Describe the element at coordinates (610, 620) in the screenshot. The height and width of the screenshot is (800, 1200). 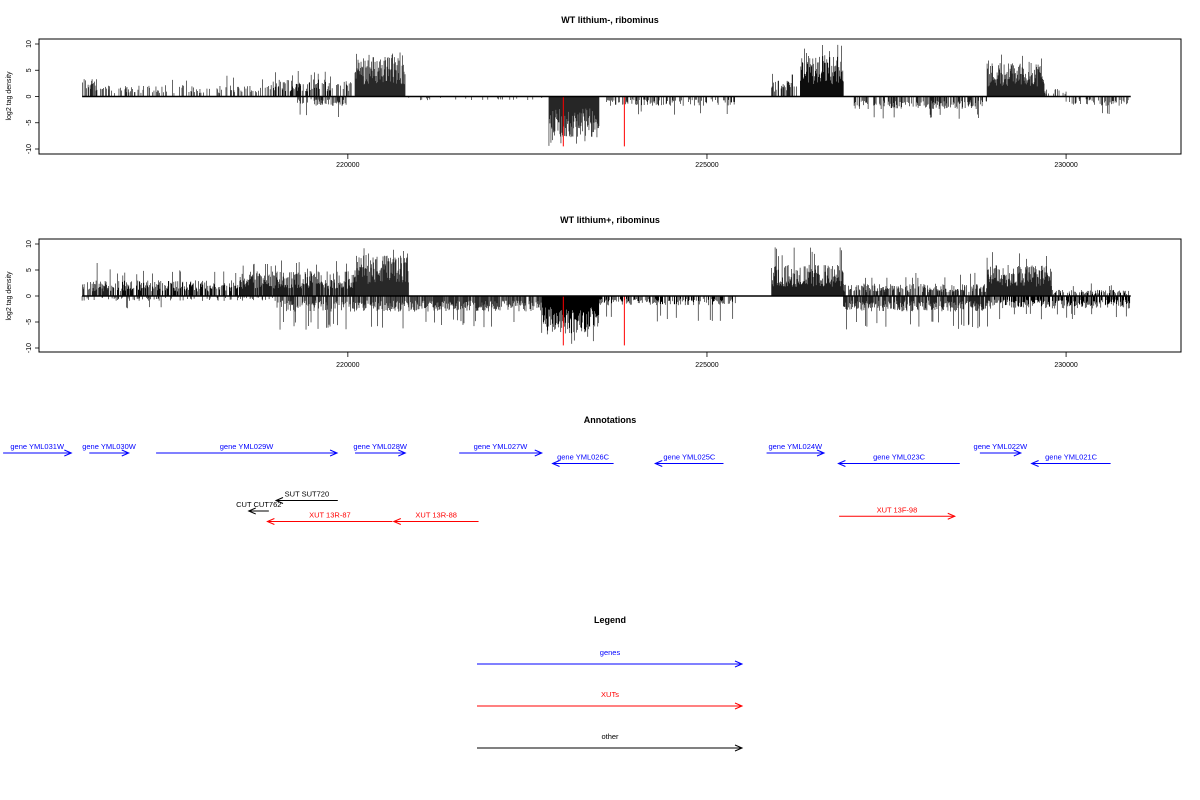
I see `legend-title: Legend` at that location.